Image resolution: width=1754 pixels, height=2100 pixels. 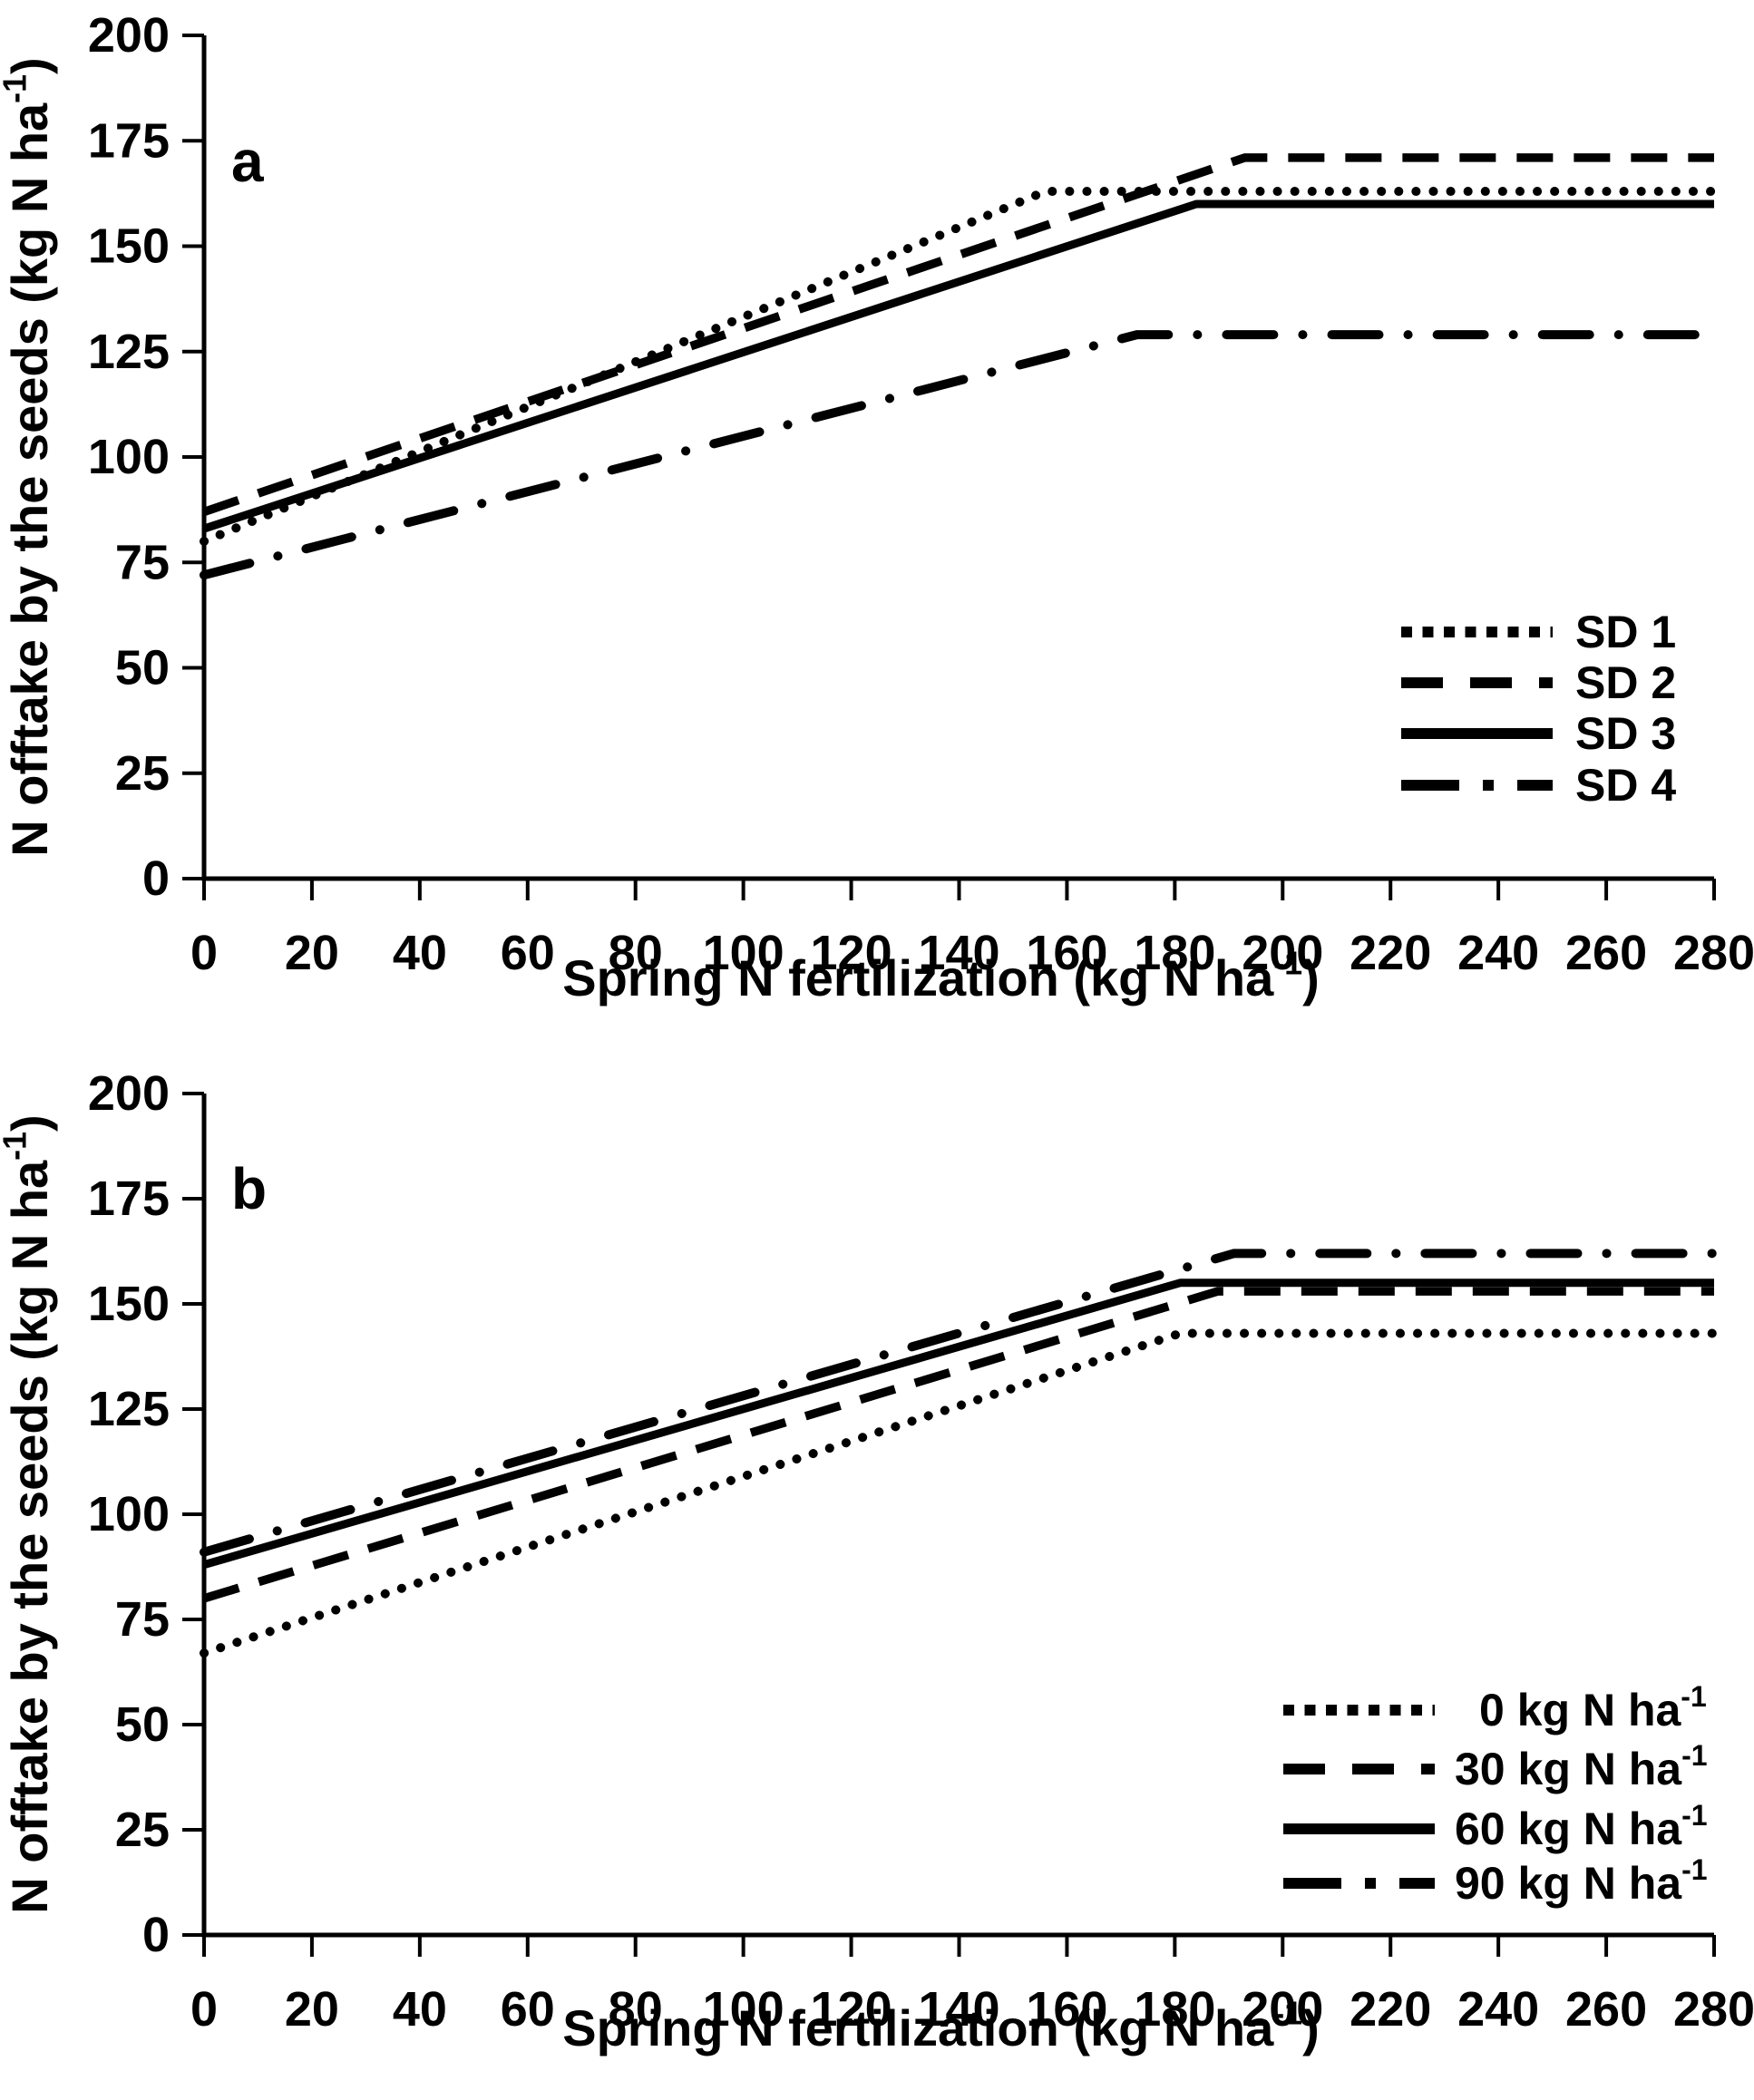 I want to click on legend-label: SD 4, so click(x=1625, y=785).